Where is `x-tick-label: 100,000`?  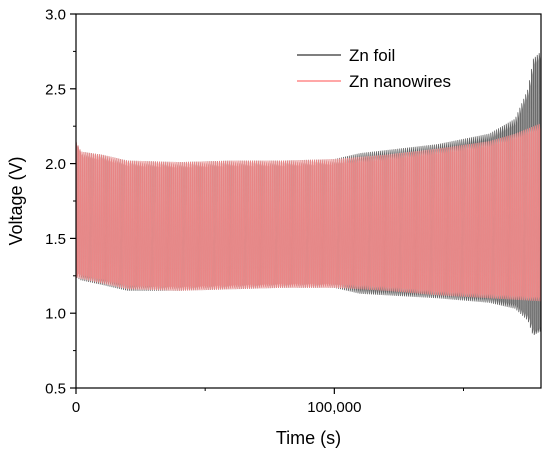
x-tick-label: 100,000 is located at coordinates (334, 407).